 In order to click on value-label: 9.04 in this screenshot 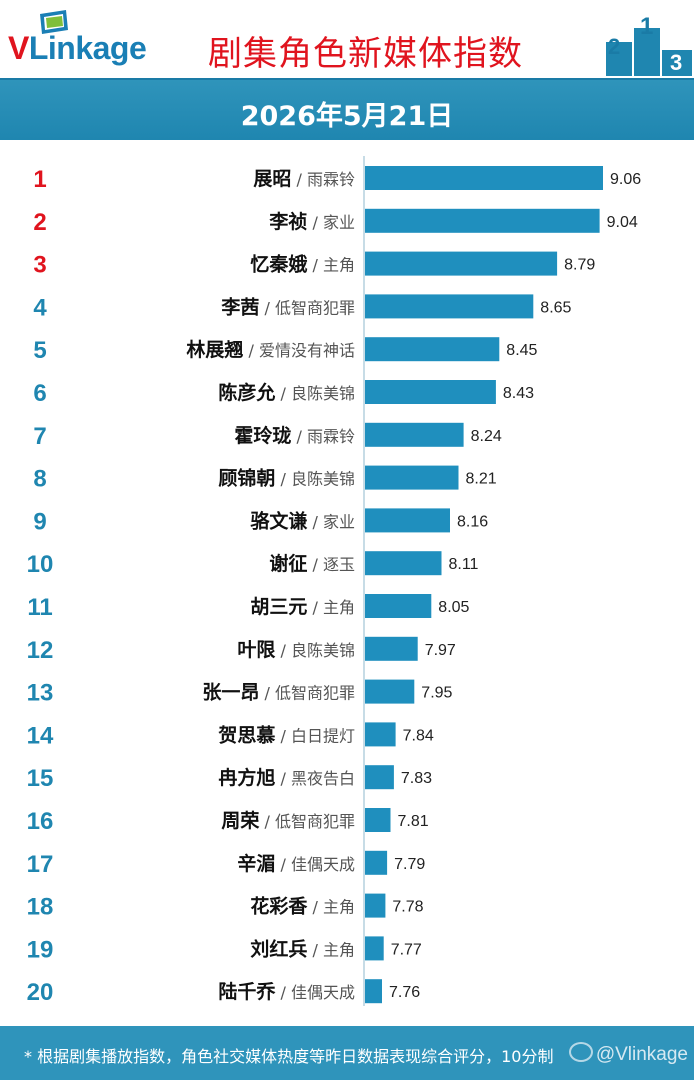, I will do `click(622, 222)`.